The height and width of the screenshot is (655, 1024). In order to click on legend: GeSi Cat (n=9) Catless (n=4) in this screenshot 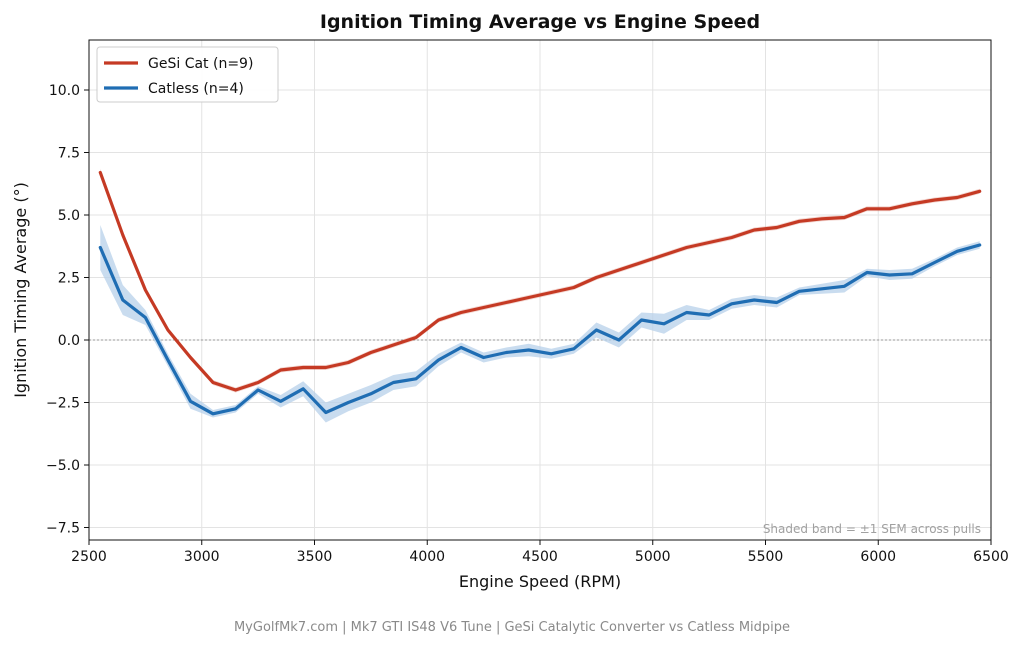, I will do `click(187, 74)`.